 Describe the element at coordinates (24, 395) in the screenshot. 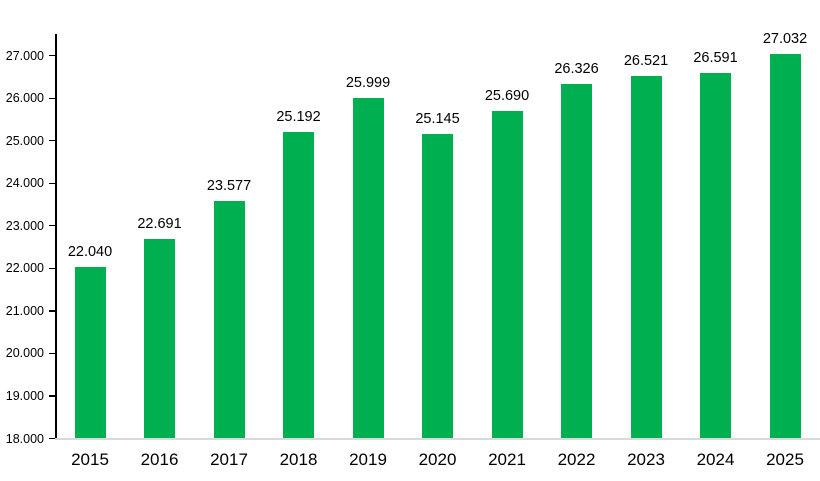

I see `y-axis-tick-label: 19.000` at that location.